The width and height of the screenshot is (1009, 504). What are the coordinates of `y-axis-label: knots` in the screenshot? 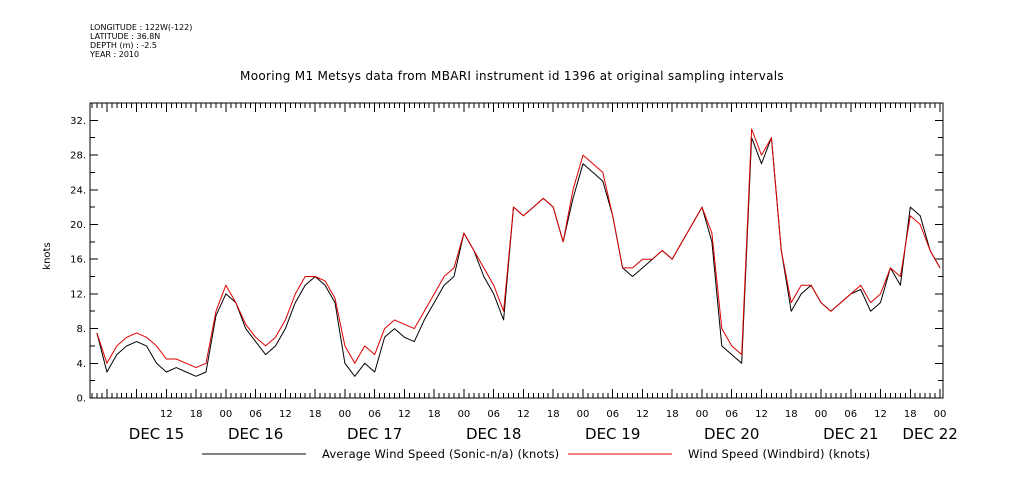 It's located at (47, 255).